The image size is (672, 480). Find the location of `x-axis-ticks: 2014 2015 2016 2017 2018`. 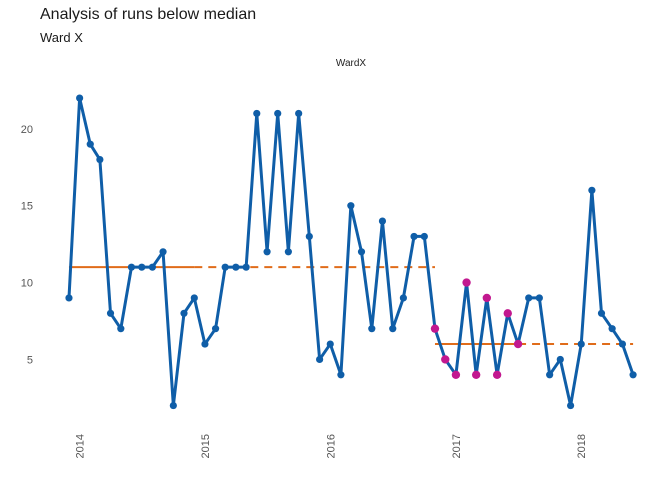

x-axis-ticks: 2014 2015 2016 2017 2018 is located at coordinates (332, 446).